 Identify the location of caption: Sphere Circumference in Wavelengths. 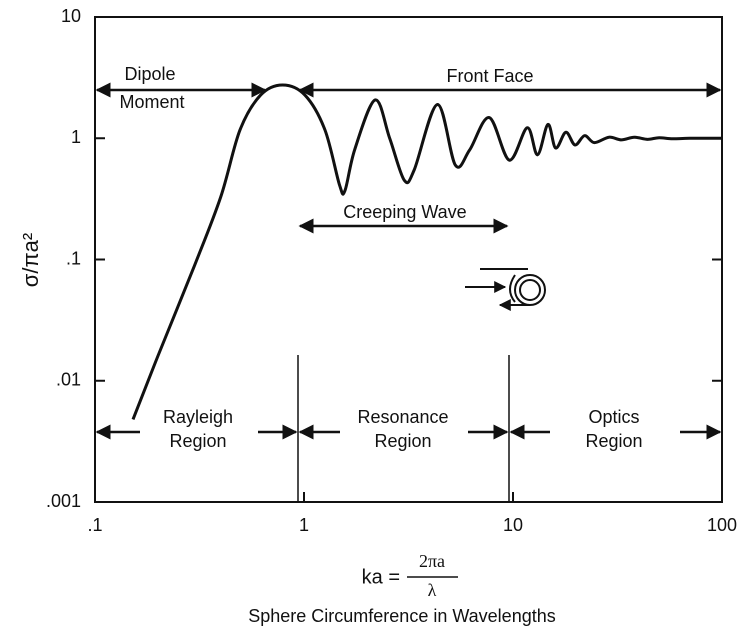
(401, 616).